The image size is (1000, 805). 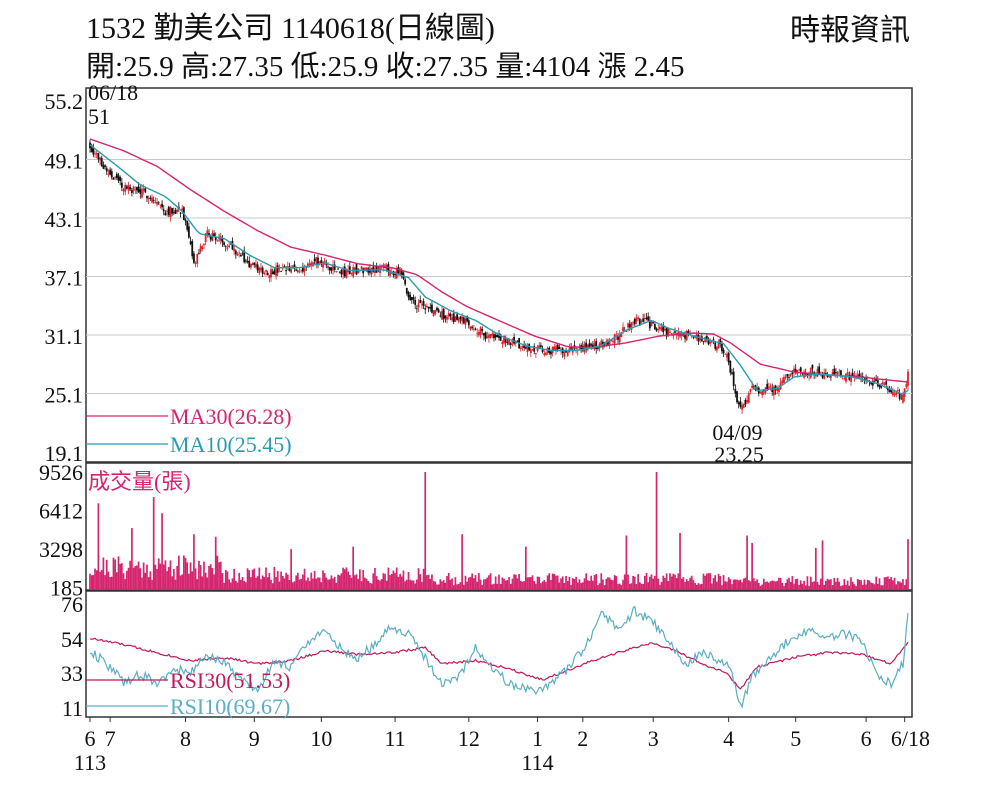 I want to click on rsi-panel-frame, so click(x=499, y=654).